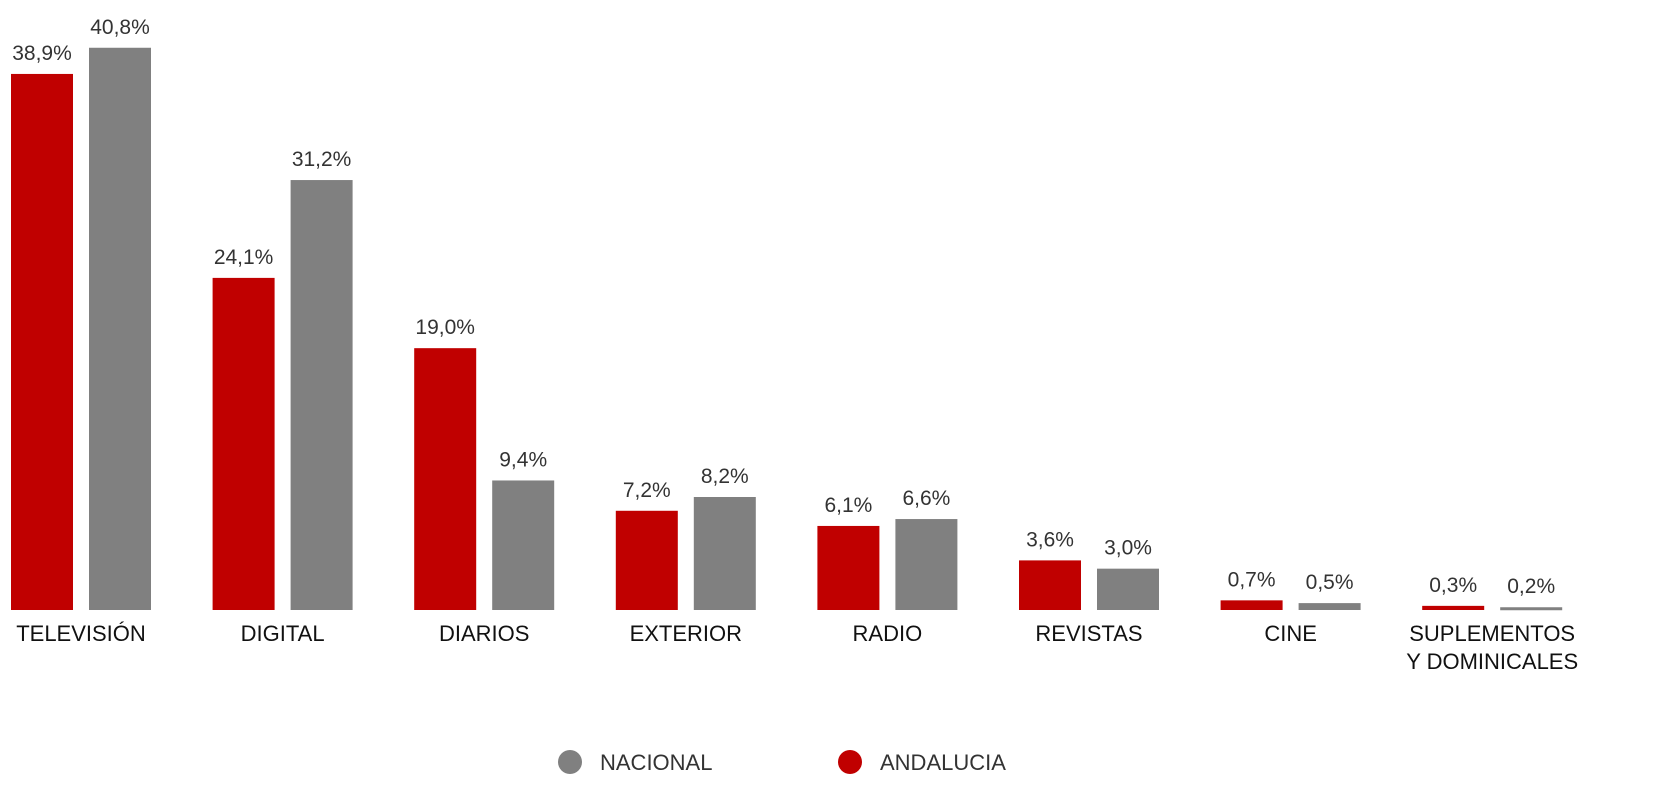  Describe the element at coordinates (686, 633) in the screenshot. I see `x-tick-label: EXTERIOR` at that location.